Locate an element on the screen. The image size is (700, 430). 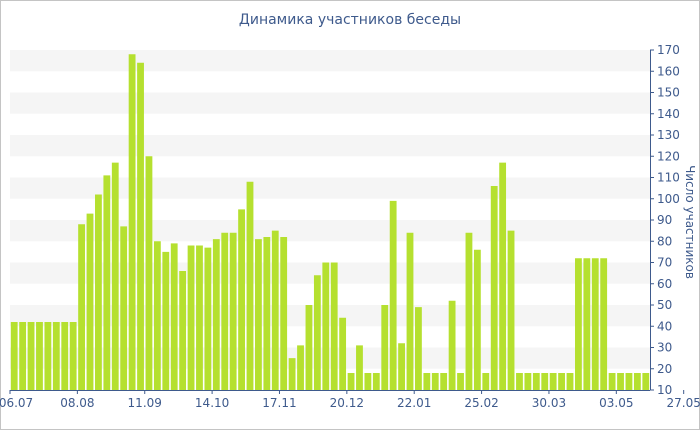
y-tick-label: 30 is located at coordinates (664, 348).